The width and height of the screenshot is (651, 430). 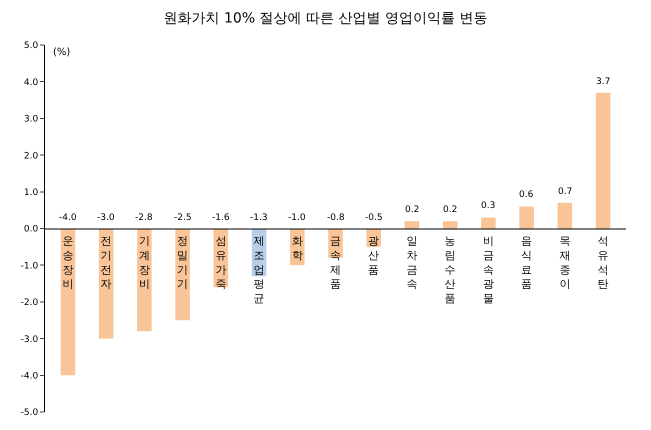 I want to click on chart-title: 원화가치 10% 절상에 따른 산업별 영업이익률 변동, so click(x=326, y=18).